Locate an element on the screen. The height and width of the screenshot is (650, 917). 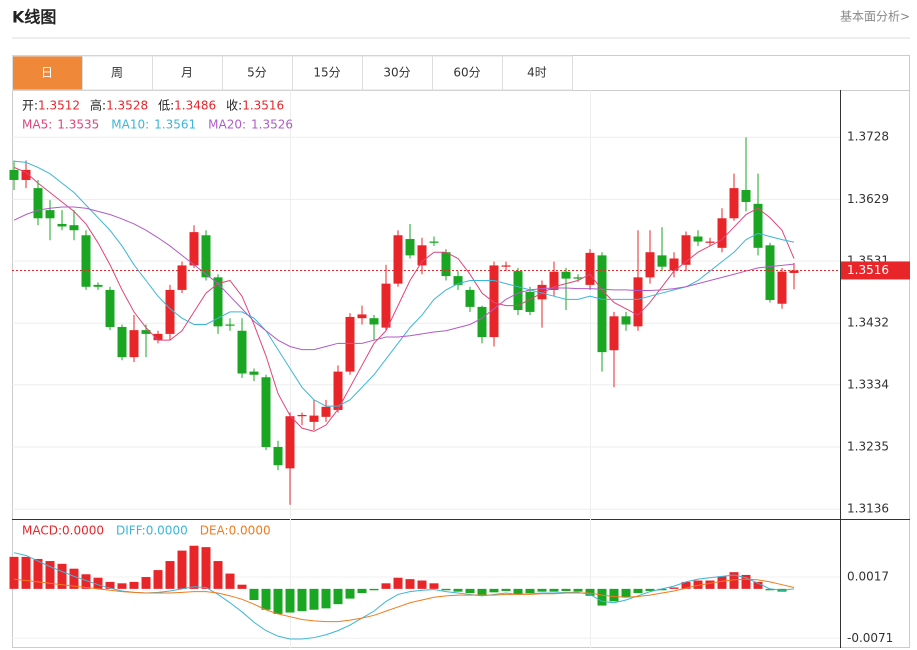
legend-text: 1.3526 is located at coordinates (272, 125).